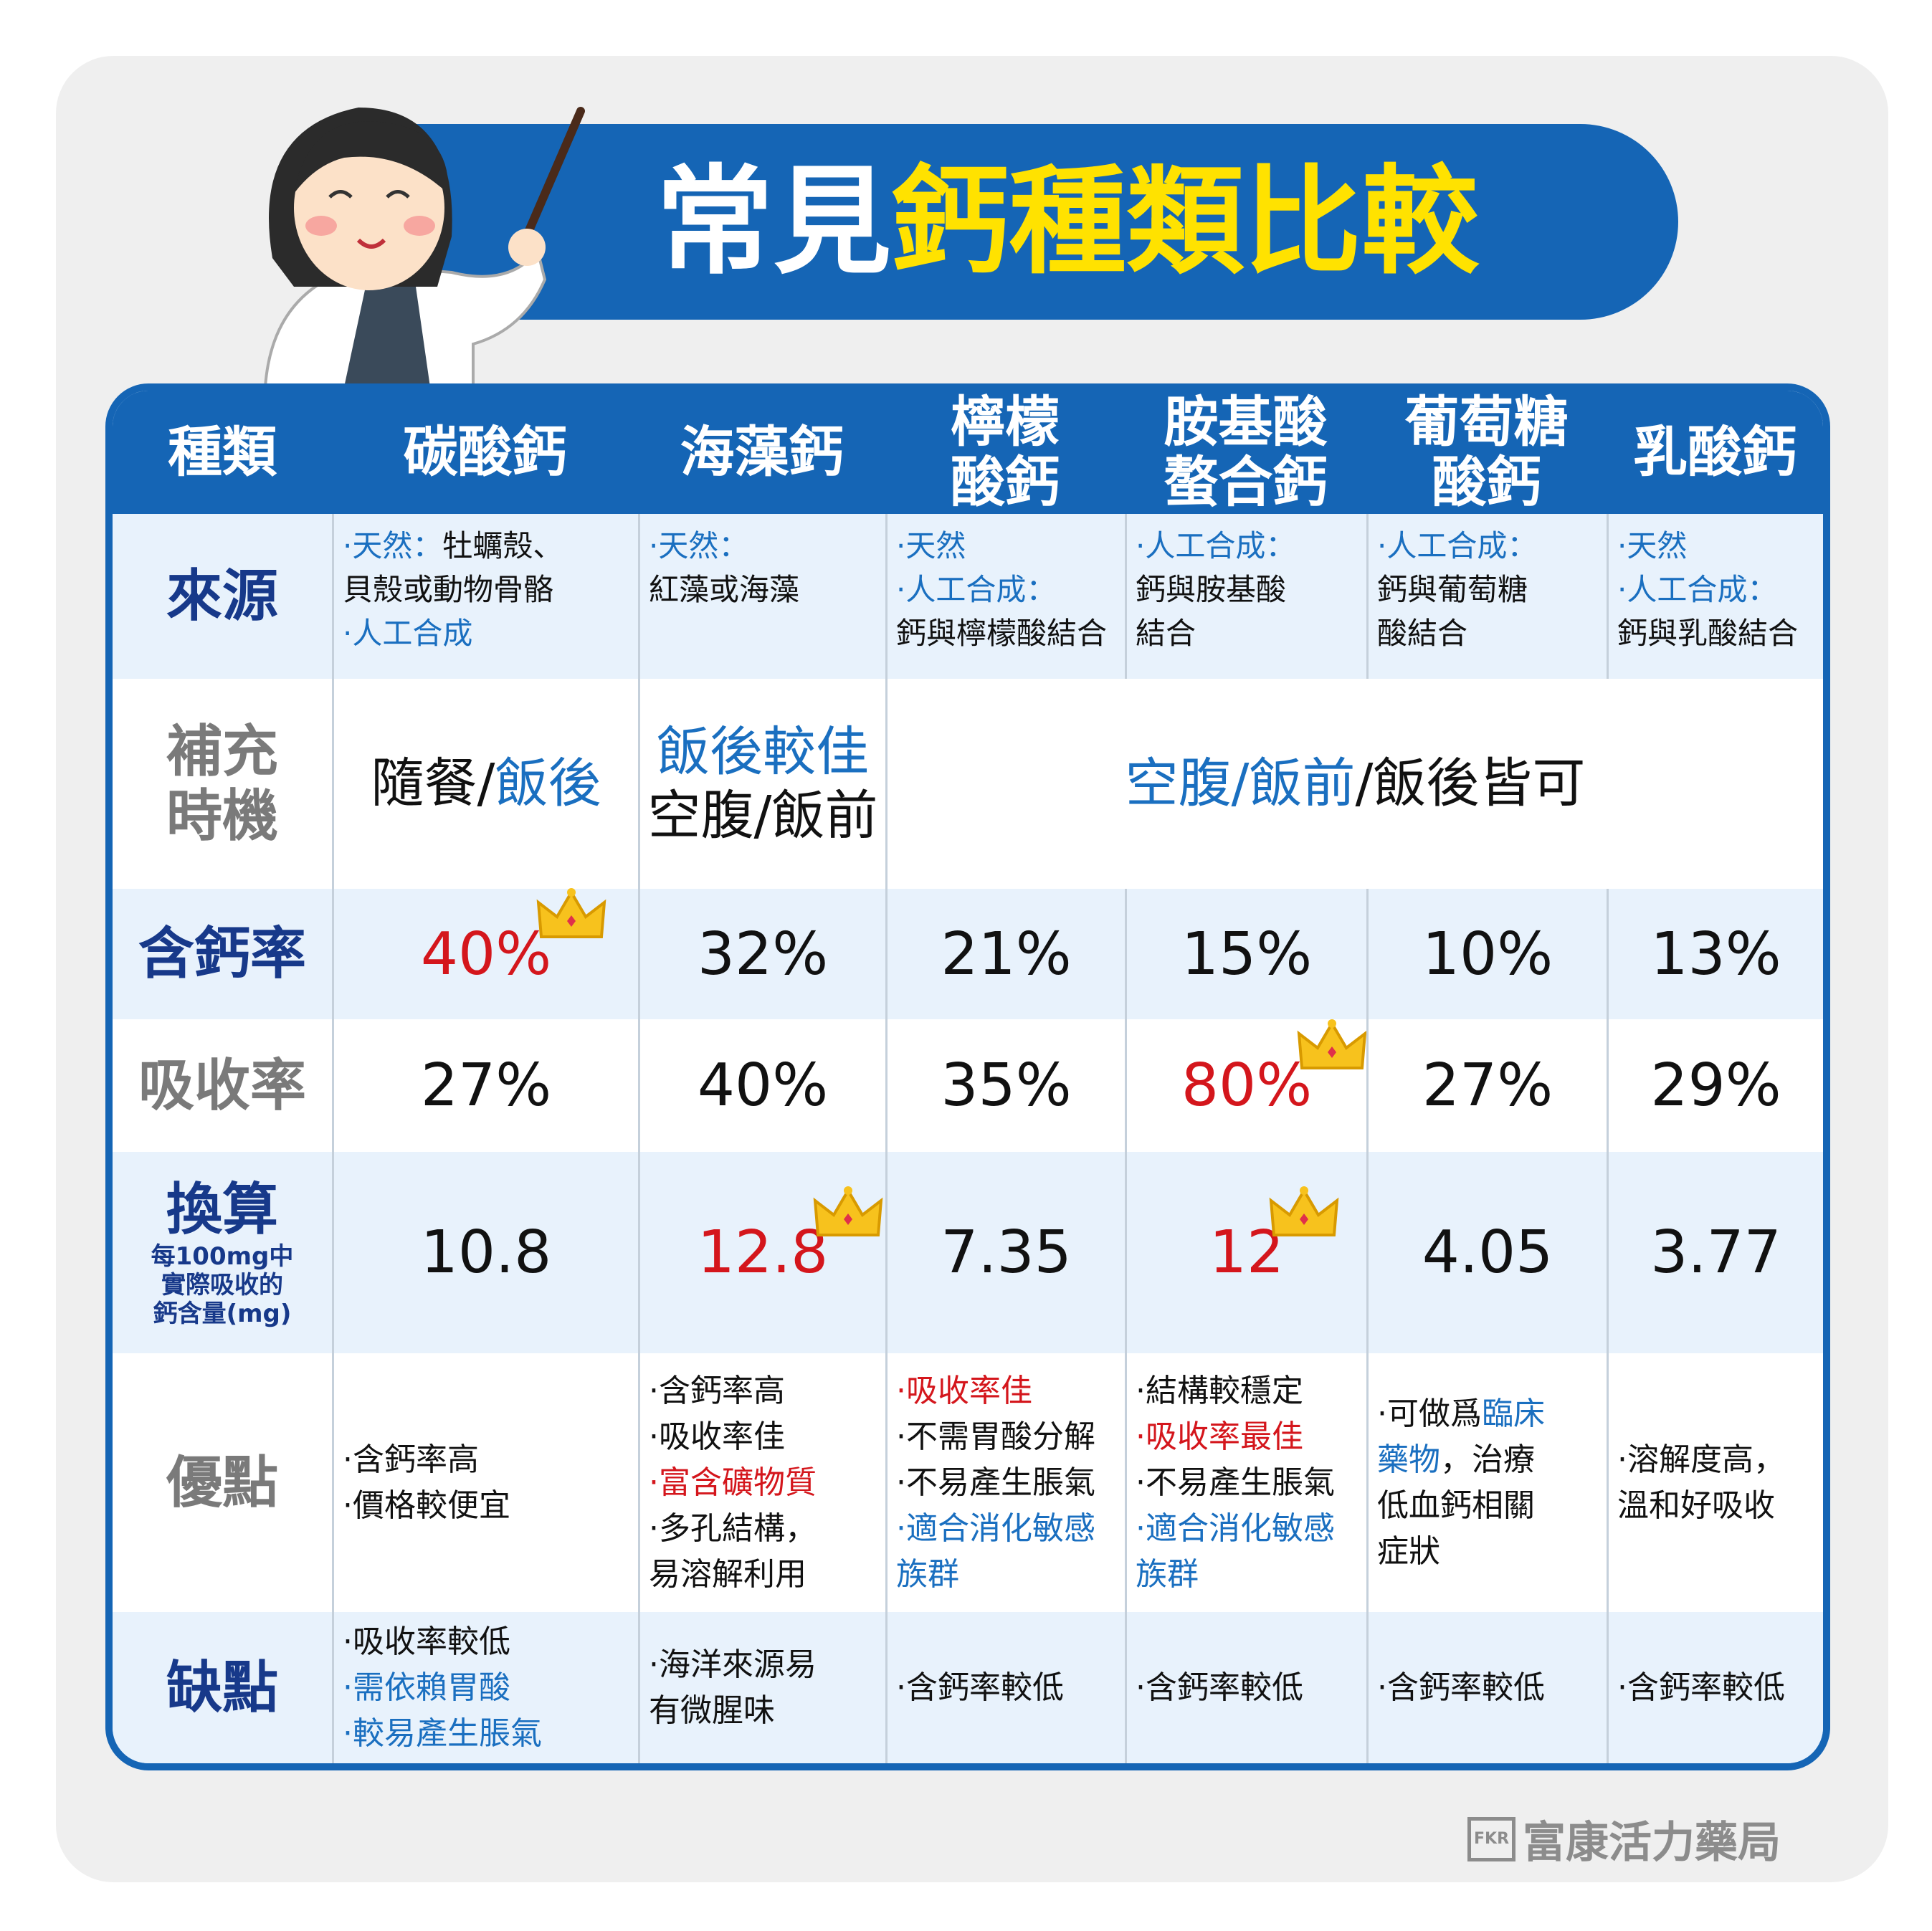  What do you see at coordinates (1429, 1413) in the screenshot?
I see `cell-text: ·可做爲` at bounding box center [1429, 1413].